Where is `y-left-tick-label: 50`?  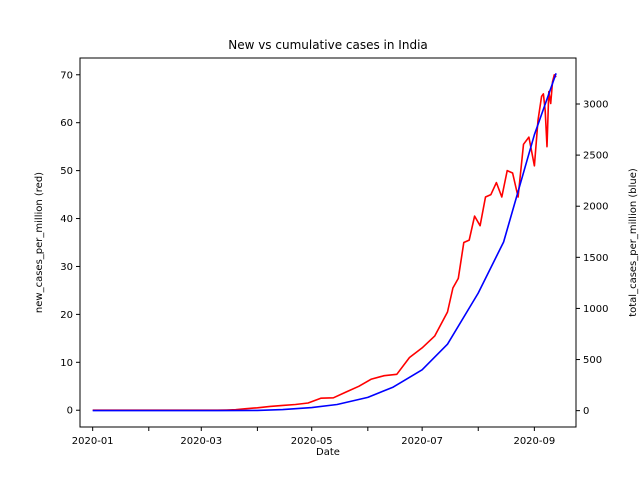
y-left-tick-label: 50 is located at coordinates (66, 171).